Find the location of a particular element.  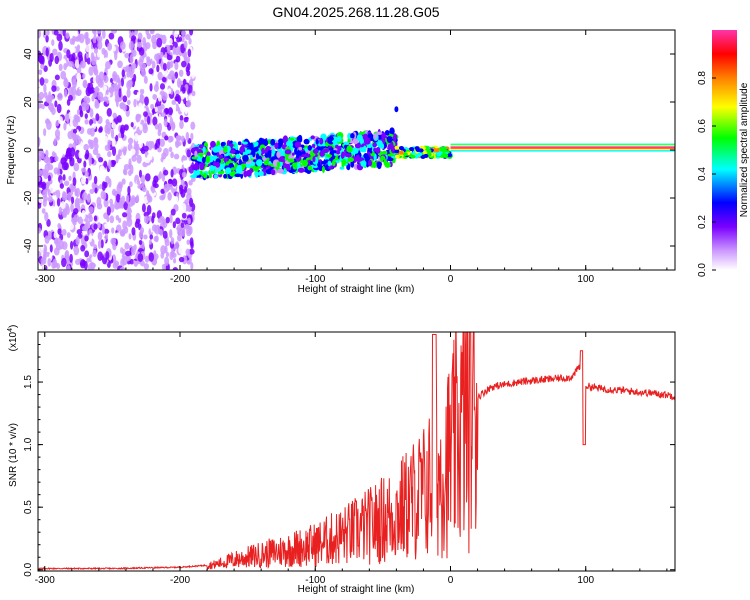

bottom-y-tick-label: 1.5 is located at coordinates (28, 382).